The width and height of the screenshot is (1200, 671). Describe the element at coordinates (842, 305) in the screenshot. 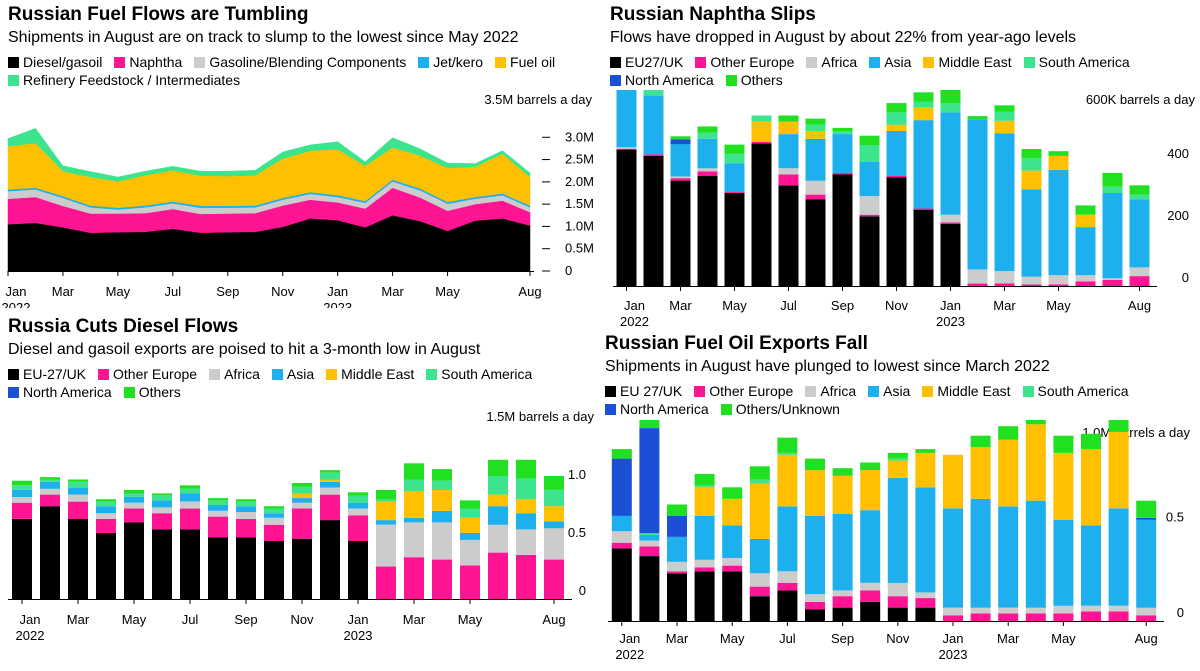

I see `x-tick-label: Sep` at that location.